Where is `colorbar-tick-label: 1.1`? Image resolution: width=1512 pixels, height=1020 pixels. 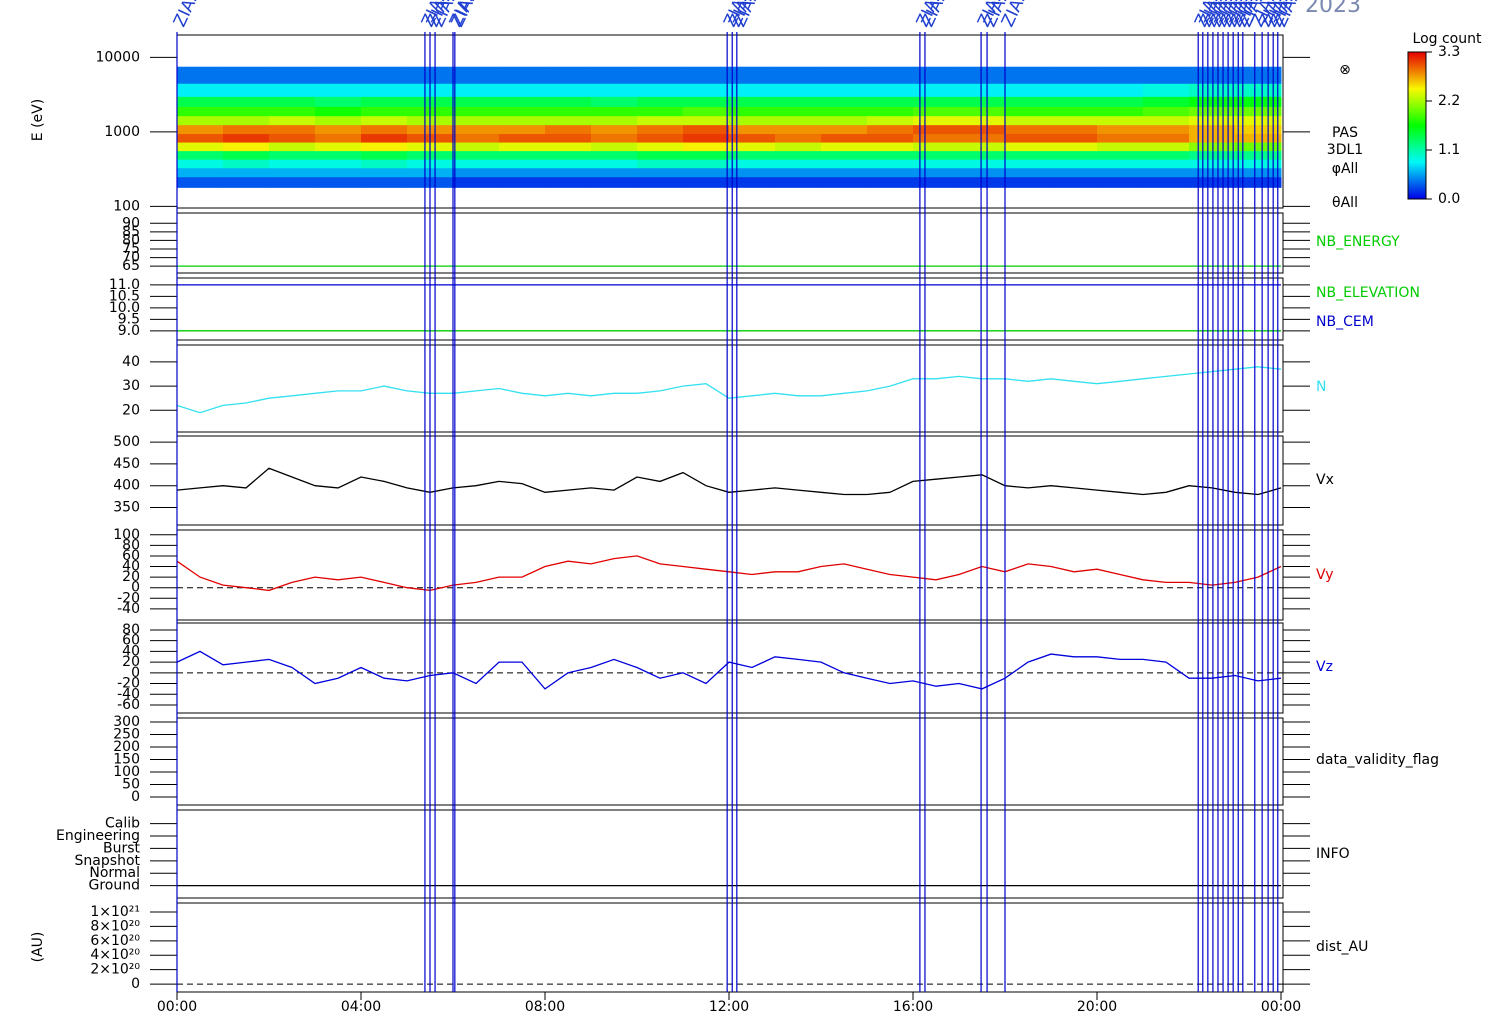 colorbar-tick-label: 1.1 is located at coordinates (1449, 150).